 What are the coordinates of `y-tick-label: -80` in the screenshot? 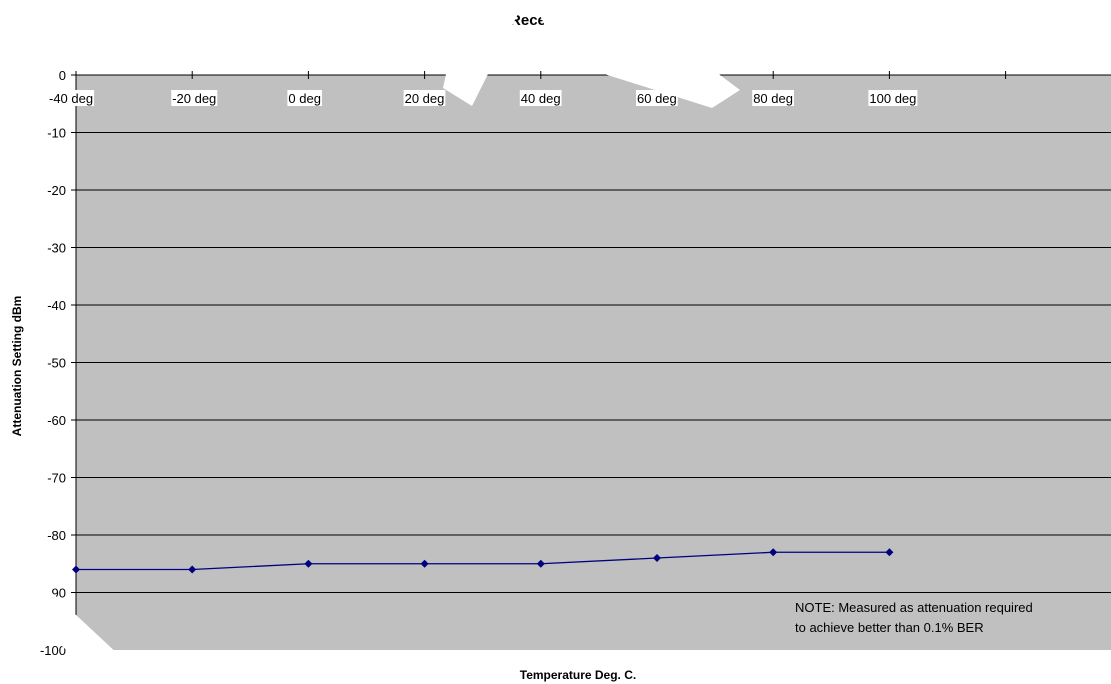 It's located at (56, 535).